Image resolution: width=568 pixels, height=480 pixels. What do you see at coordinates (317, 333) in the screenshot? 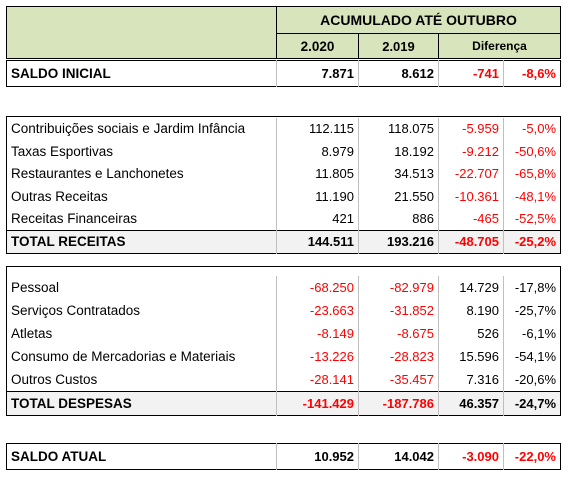
I see `cell-value: -8.149` at bounding box center [317, 333].